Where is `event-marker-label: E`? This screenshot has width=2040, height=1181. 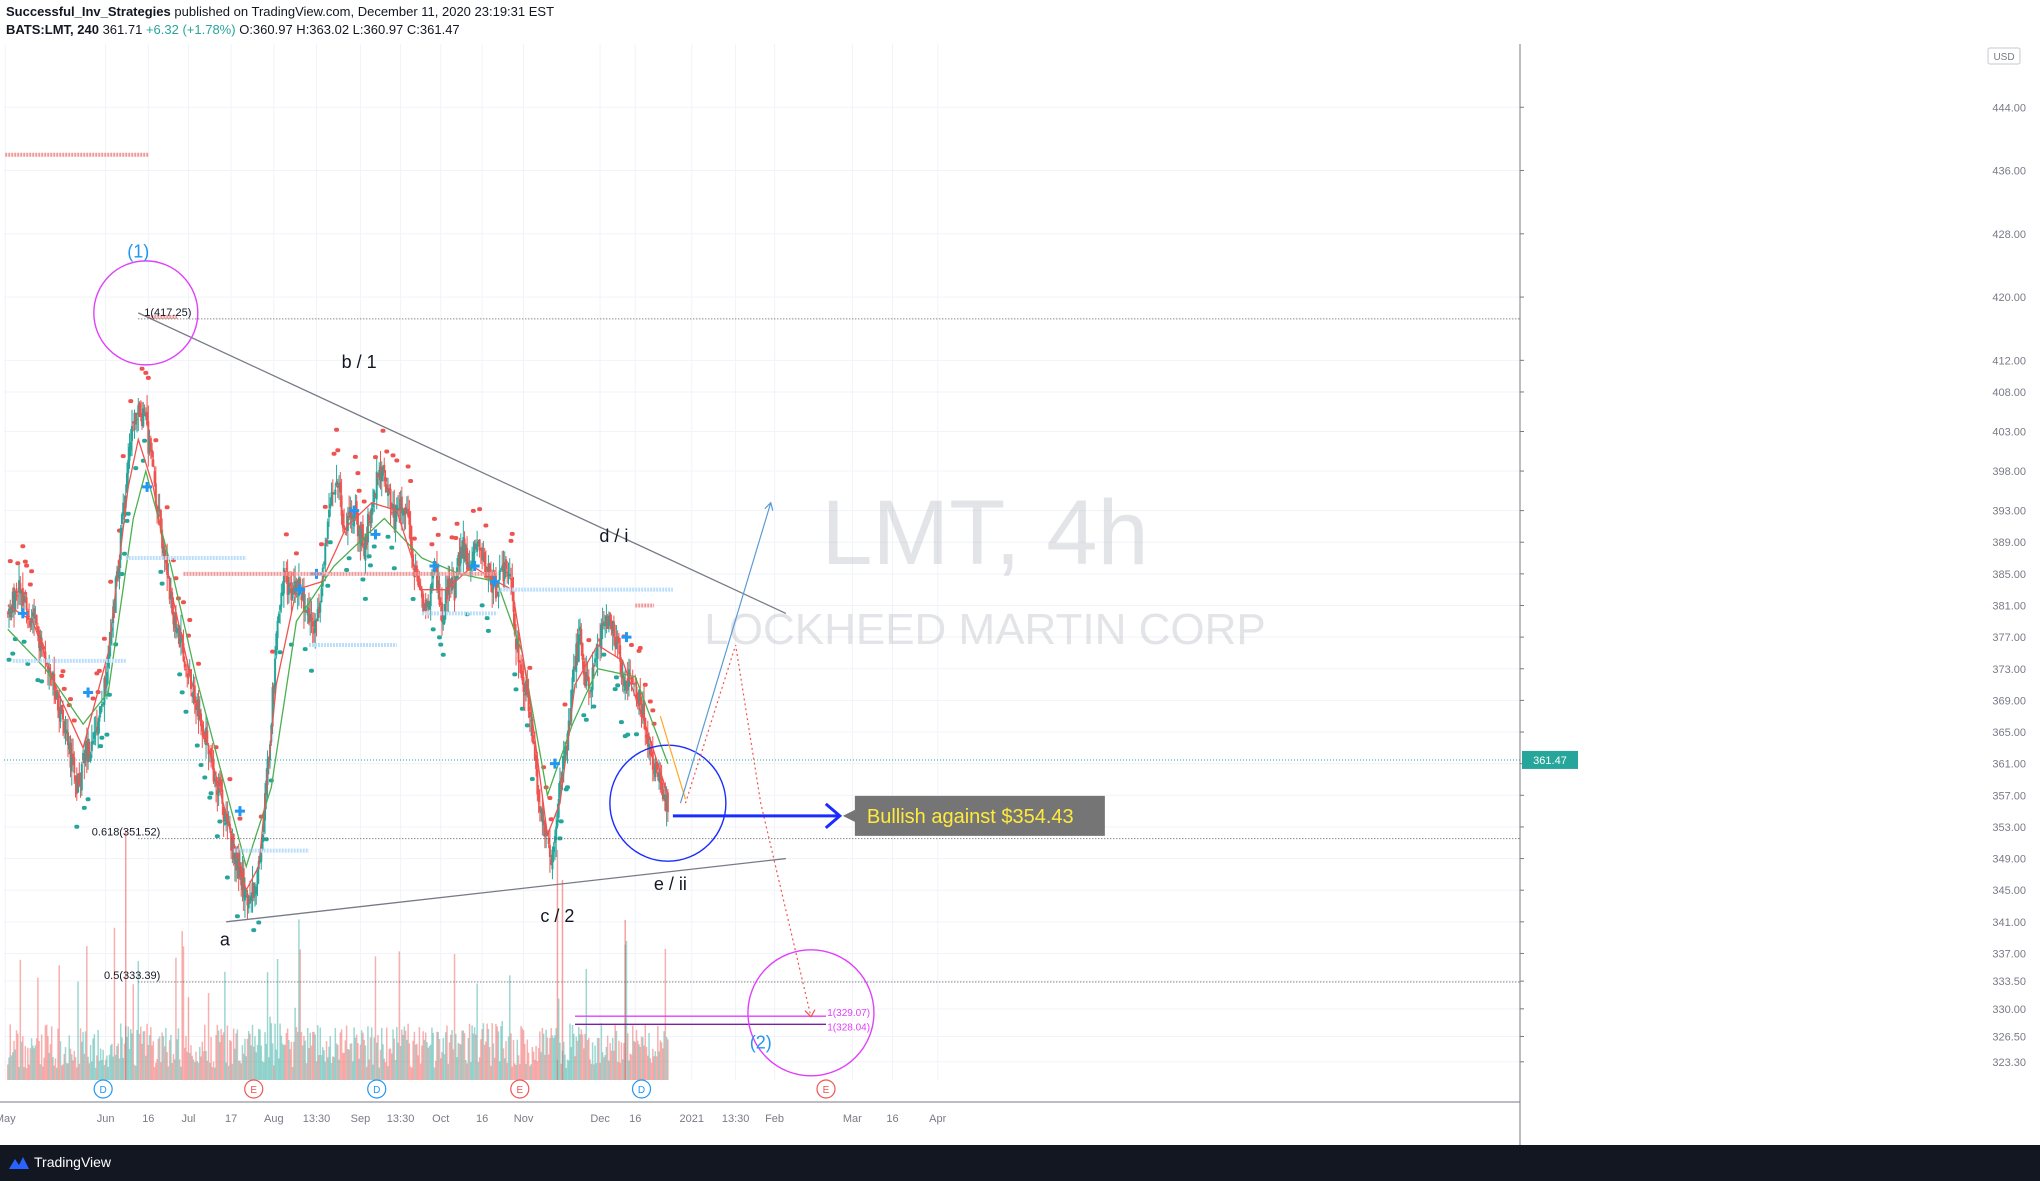
event-marker-label: E is located at coordinates (826, 1090).